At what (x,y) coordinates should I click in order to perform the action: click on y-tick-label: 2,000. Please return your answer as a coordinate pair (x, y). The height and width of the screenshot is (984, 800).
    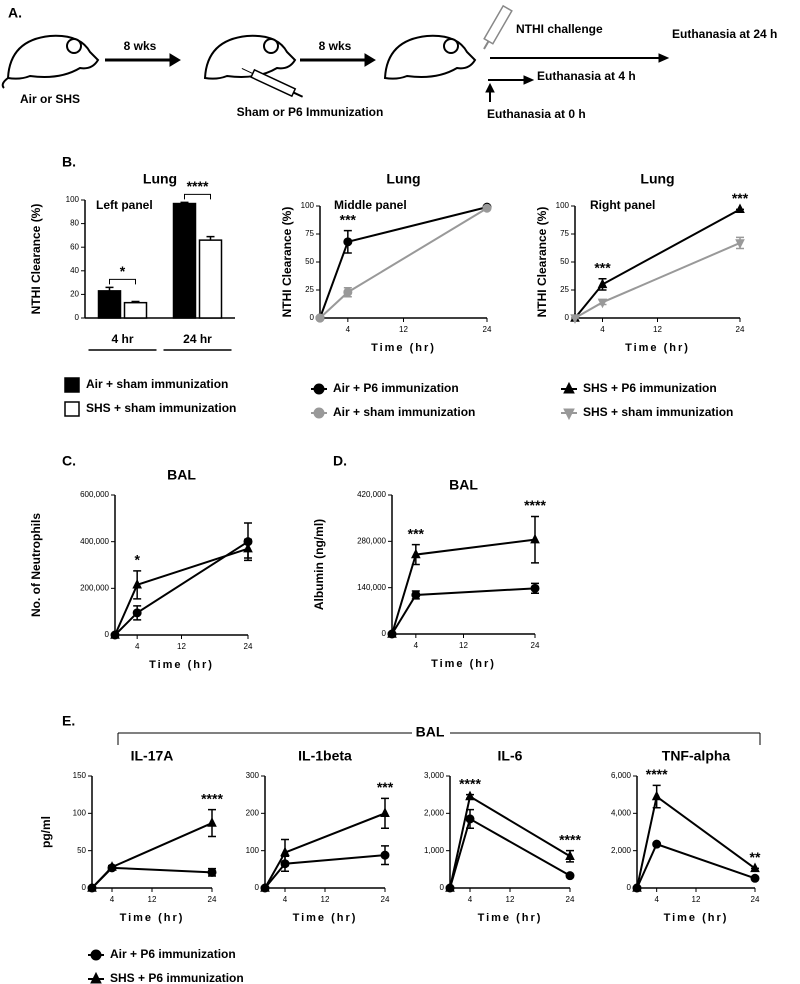
    Looking at the image, I should click on (621, 850).